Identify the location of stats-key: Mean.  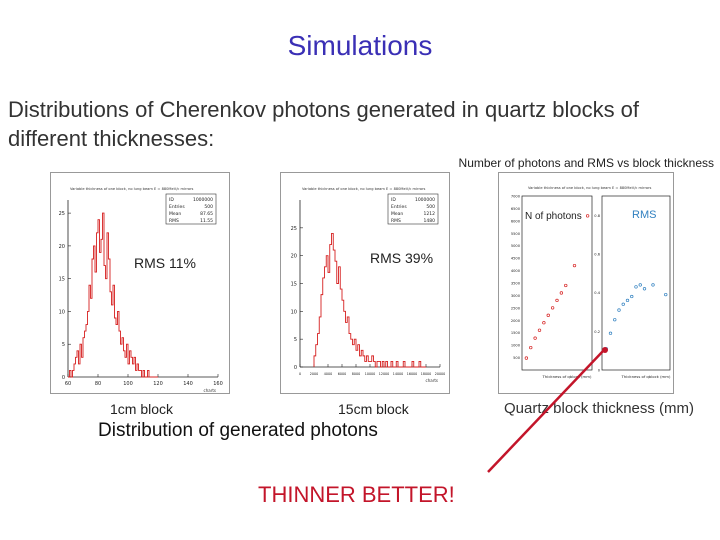
(397, 214).